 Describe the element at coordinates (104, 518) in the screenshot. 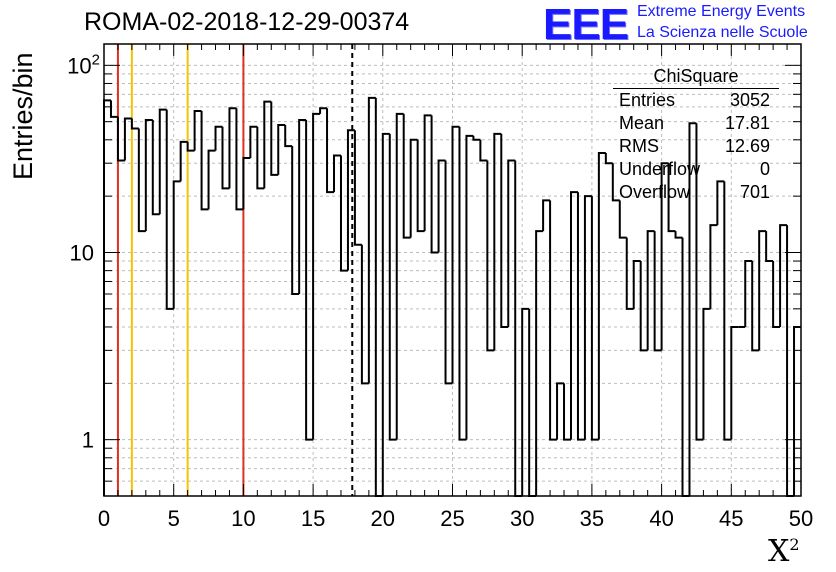

I see `x-tick-label: 0` at that location.